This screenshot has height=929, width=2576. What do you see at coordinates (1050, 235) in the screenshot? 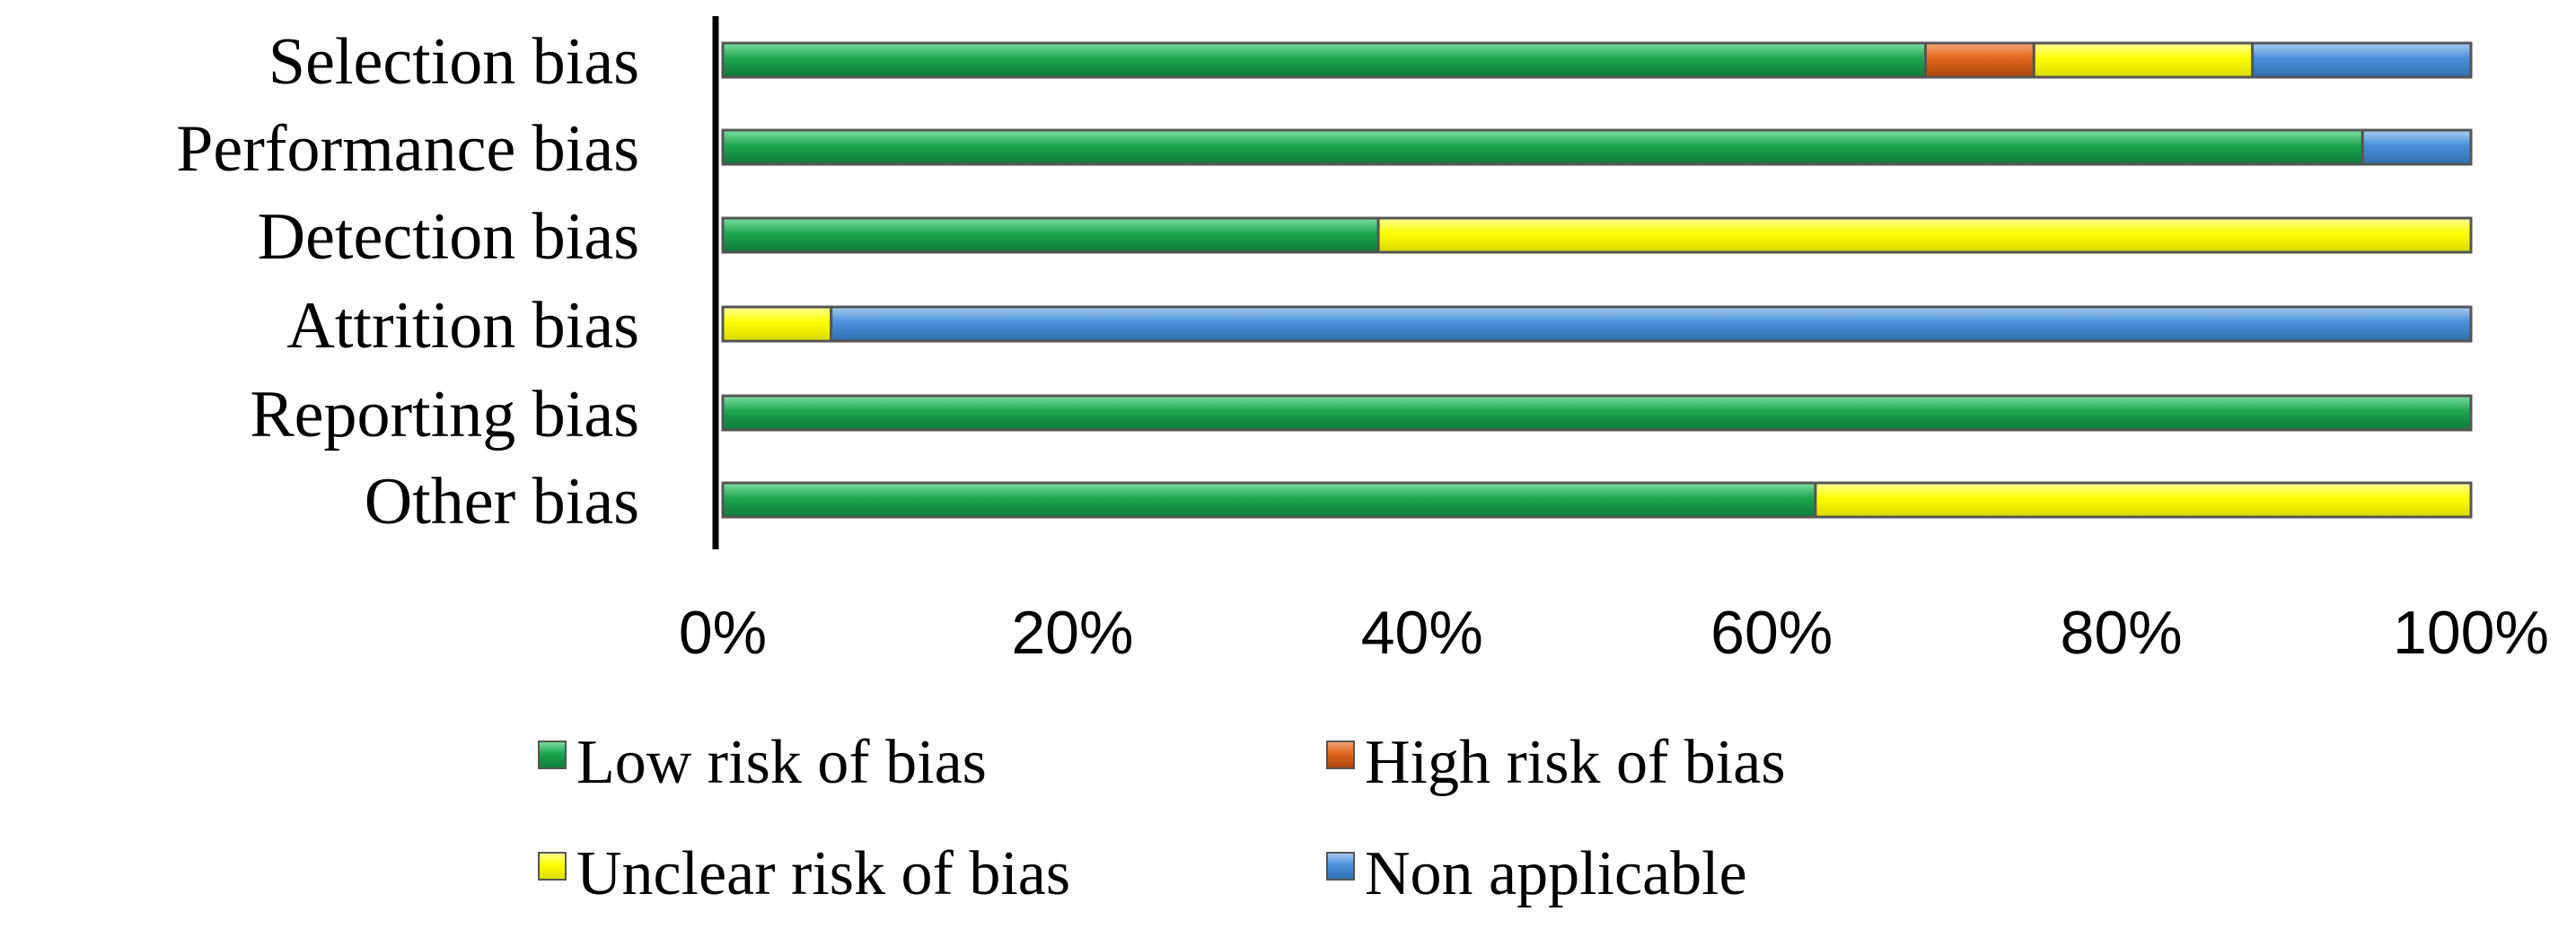
I see `bar-detection-bias-low-risk-of-bias` at bounding box center [1050, 235].